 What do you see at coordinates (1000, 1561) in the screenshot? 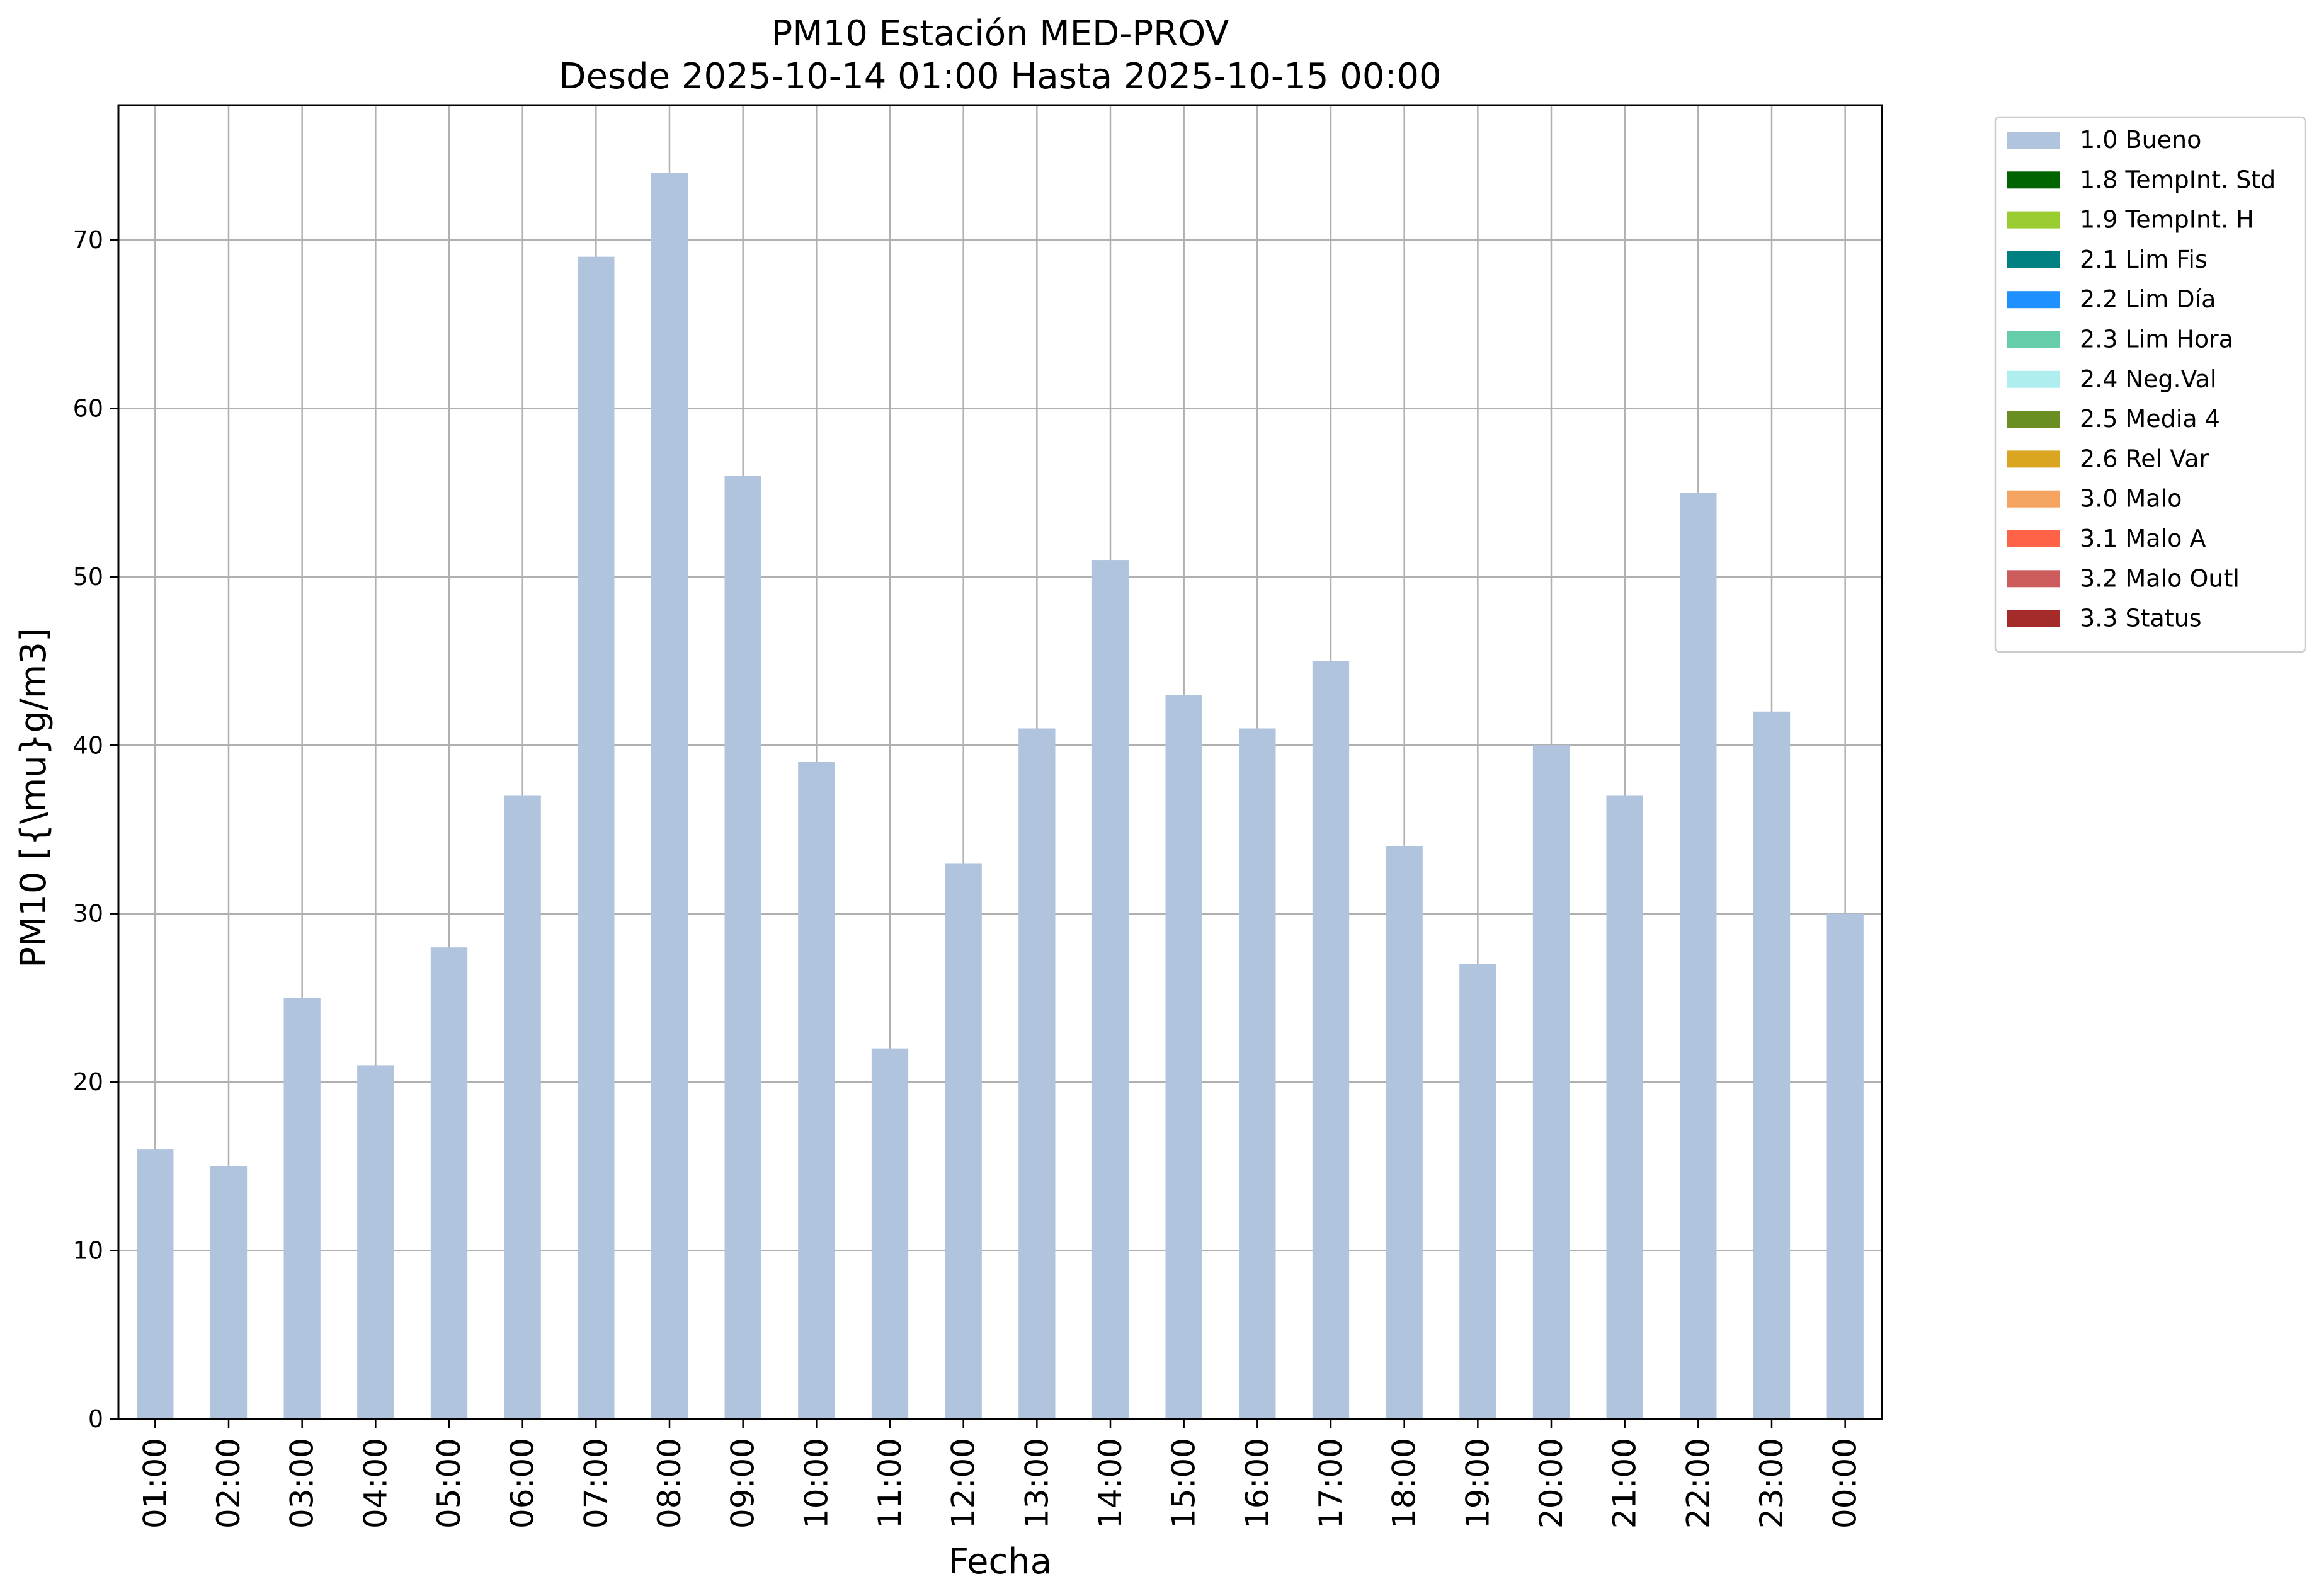
I see `x-axis-label: Fecha` at bounding box center [1000, 1561].